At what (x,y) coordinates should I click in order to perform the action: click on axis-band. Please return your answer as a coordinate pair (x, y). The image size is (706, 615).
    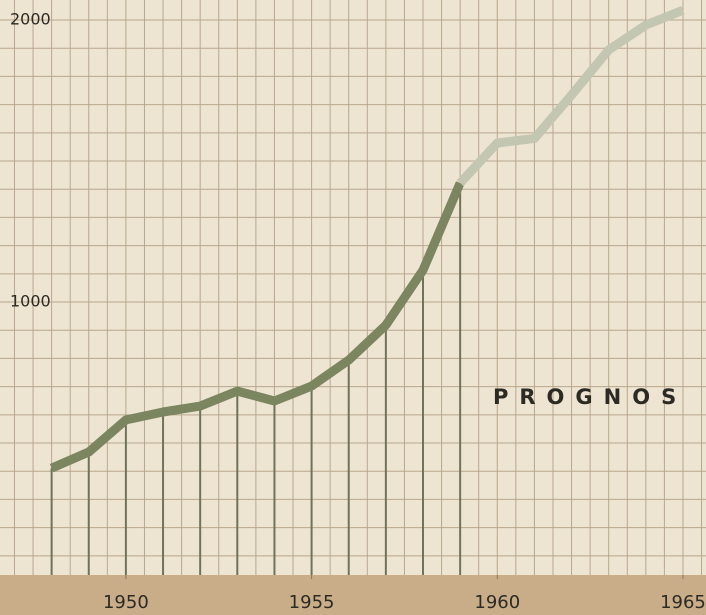
    Looking at the image, I should click on (353, 595).